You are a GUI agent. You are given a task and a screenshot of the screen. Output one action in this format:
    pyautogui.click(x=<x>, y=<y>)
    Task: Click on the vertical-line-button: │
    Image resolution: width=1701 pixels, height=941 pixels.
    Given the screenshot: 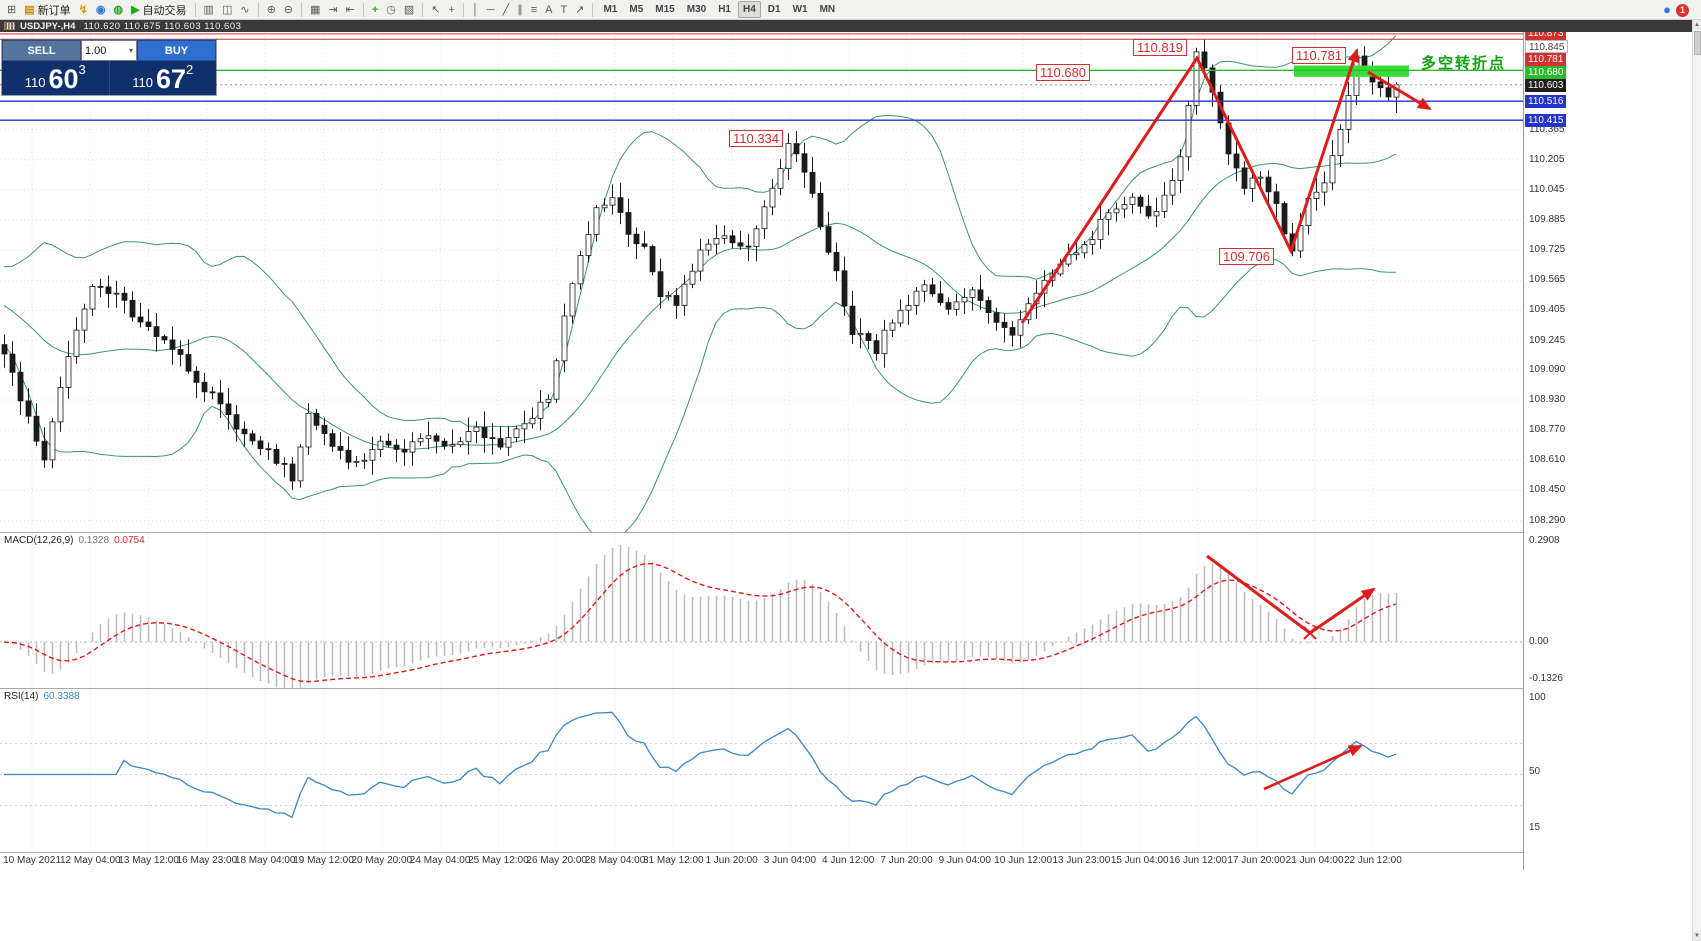 What is the action you would take?
    pyautogui.click(x=475, y=10)
    